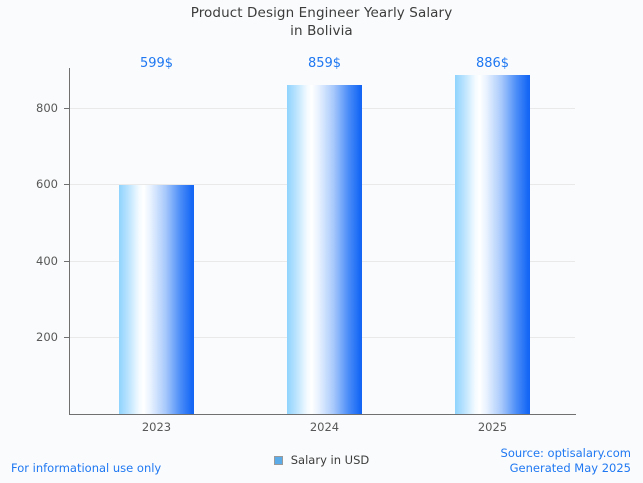 This screenshot has width=643, height=483. What do you see at coordinates (321, 31) in the screenshot?
I see `chart-title-line-2: in Bolivia` at bounding box center [321, 31].